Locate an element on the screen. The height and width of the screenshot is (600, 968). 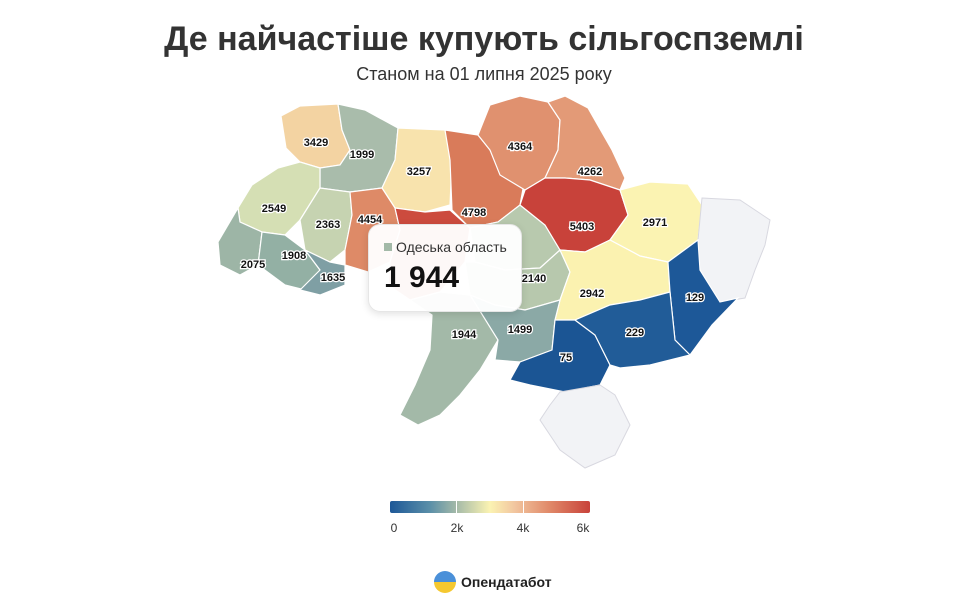
region-label-lviv: 2549 is located at coordinates (274, 209).